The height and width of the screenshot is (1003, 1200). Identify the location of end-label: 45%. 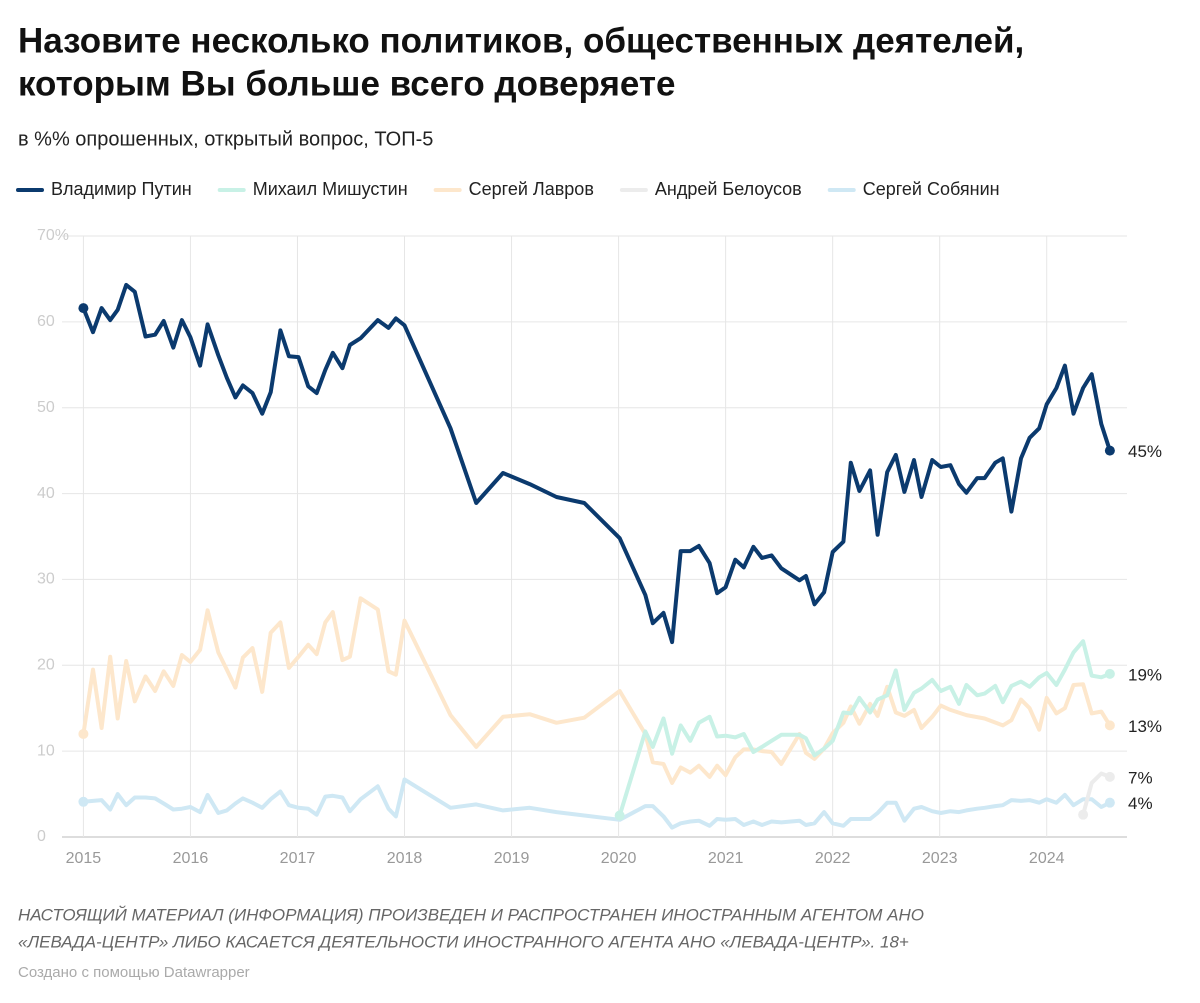
(1145, 451).